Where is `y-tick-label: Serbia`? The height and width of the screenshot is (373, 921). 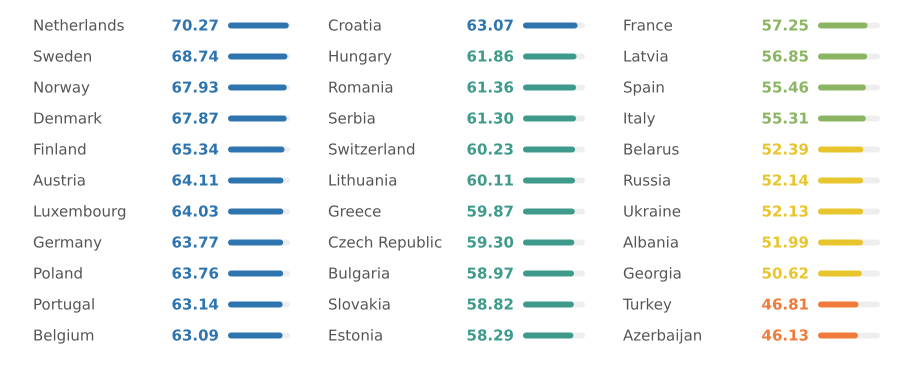 y-tick-label: Serbia is located at coordinates (352, 119).